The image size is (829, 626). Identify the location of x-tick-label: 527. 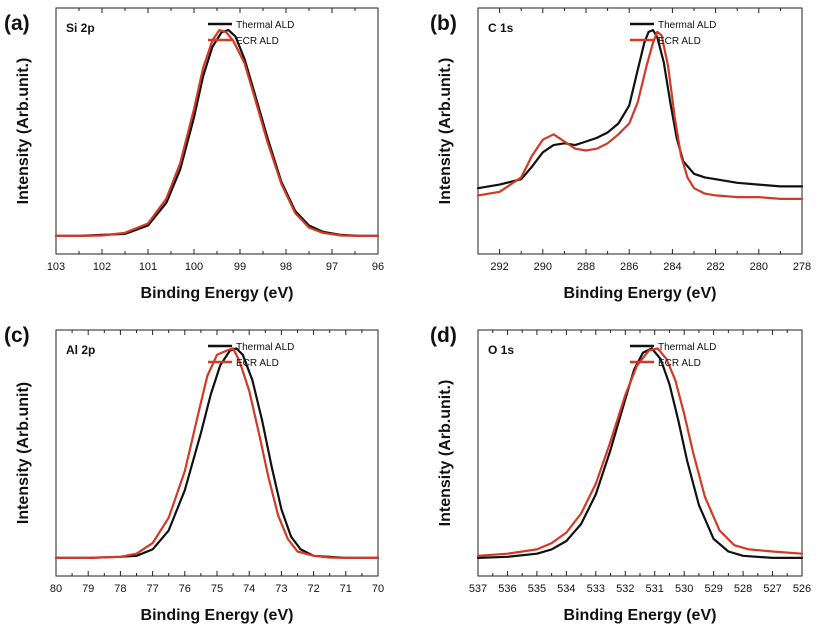
(772, 589).